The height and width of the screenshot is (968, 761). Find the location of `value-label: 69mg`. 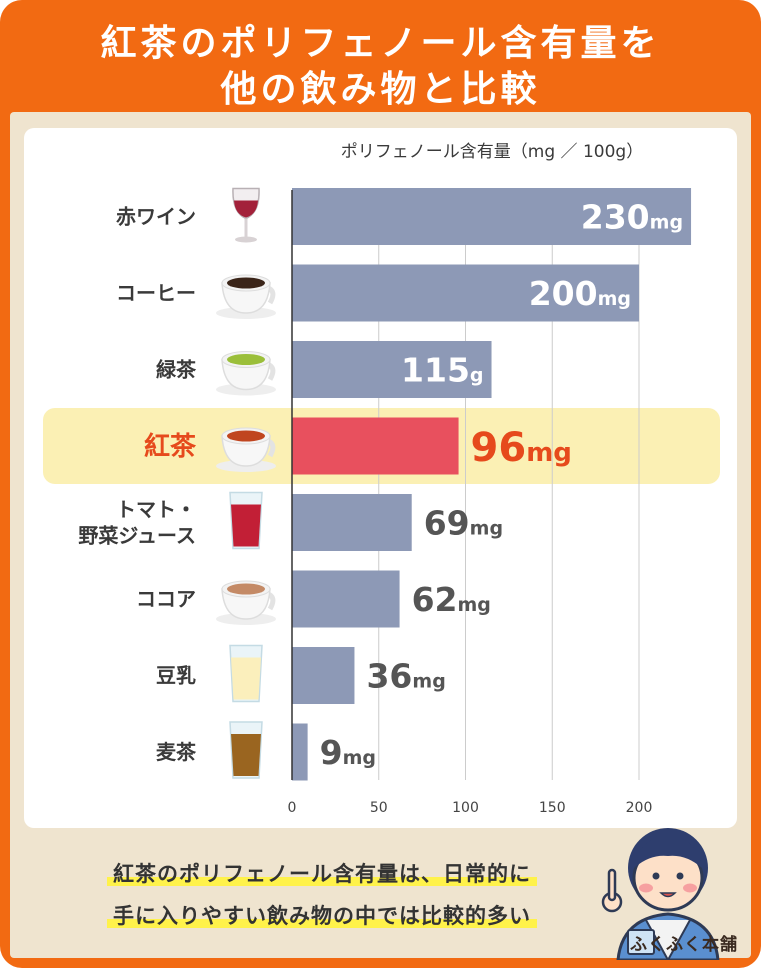

value-label: 69mg is located at coordinates (463, 523).